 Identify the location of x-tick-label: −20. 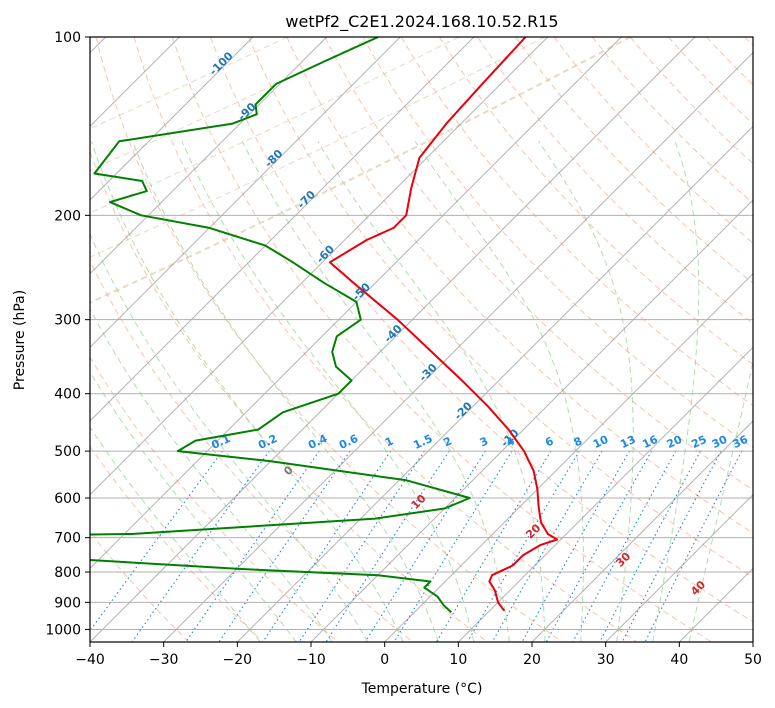
(238, 660).